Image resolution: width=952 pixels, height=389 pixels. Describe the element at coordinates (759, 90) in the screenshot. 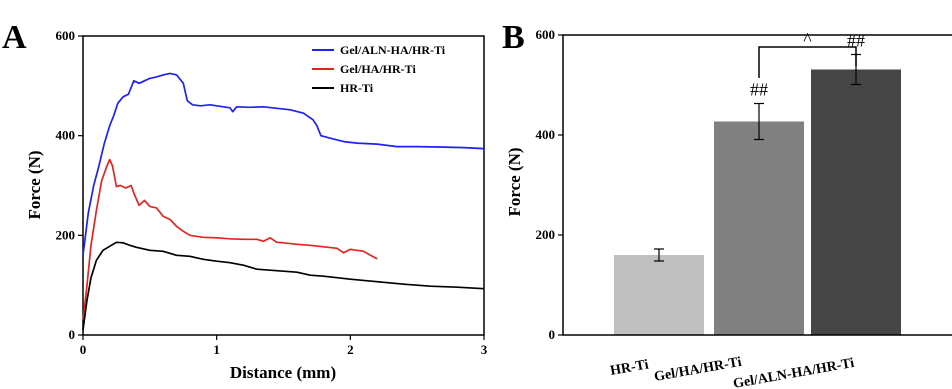

I see `panel-b-significance-label-1: ##` at that location.